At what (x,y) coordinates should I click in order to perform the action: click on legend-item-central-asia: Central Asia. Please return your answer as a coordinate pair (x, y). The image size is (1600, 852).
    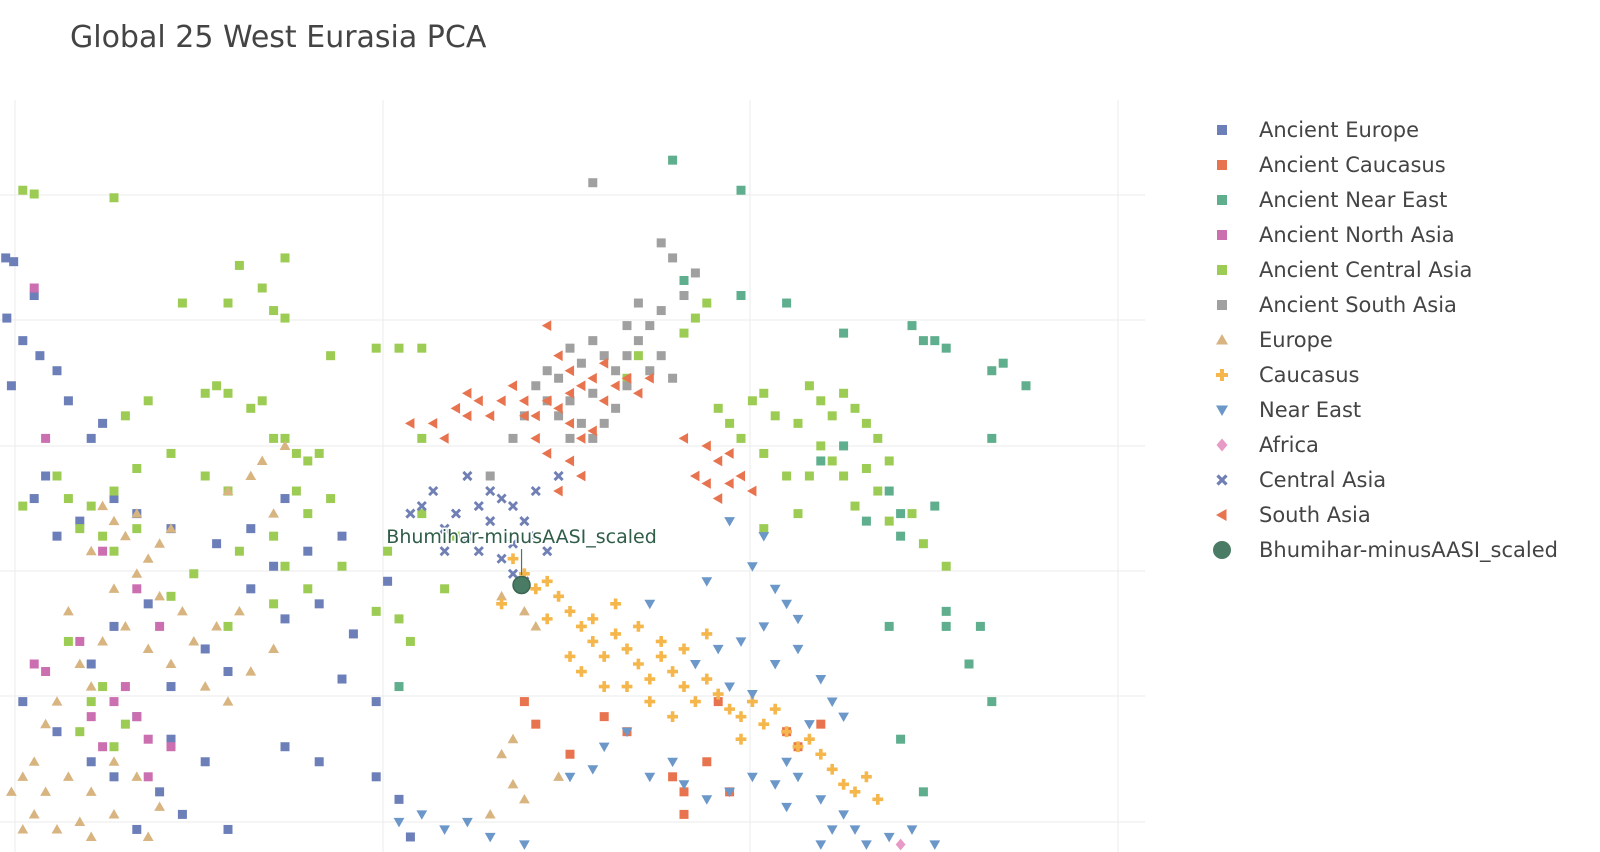
    Looking at the image, I should click on (1404, 479).